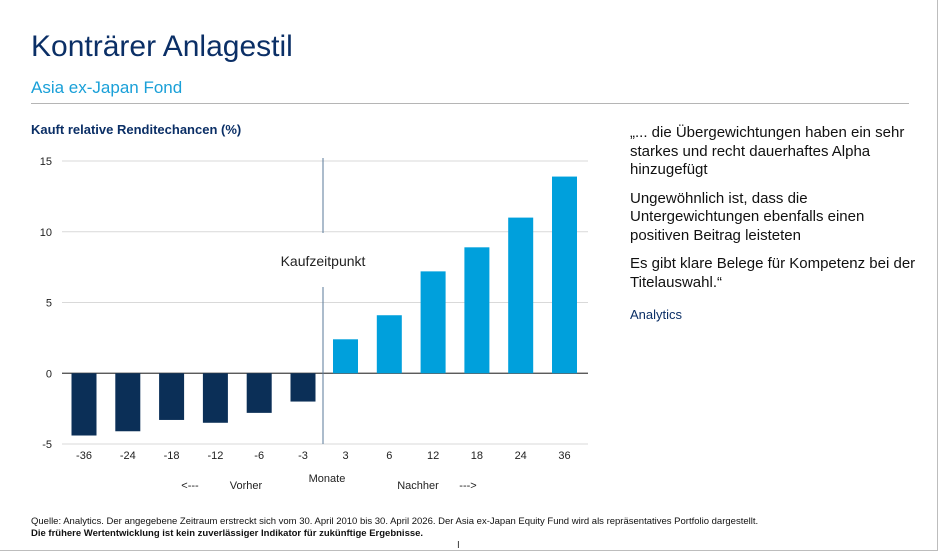  Describe the element at coordinates (46, 162) in the screenshot. I see `y-tick-label: 15` at that location.